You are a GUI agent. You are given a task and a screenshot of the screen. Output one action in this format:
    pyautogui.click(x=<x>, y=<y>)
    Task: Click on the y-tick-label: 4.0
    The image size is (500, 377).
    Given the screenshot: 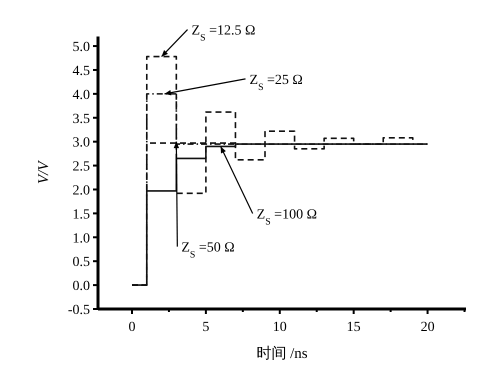 What is the action you would take?
    pyautogui.click(x=81, y=95)
    